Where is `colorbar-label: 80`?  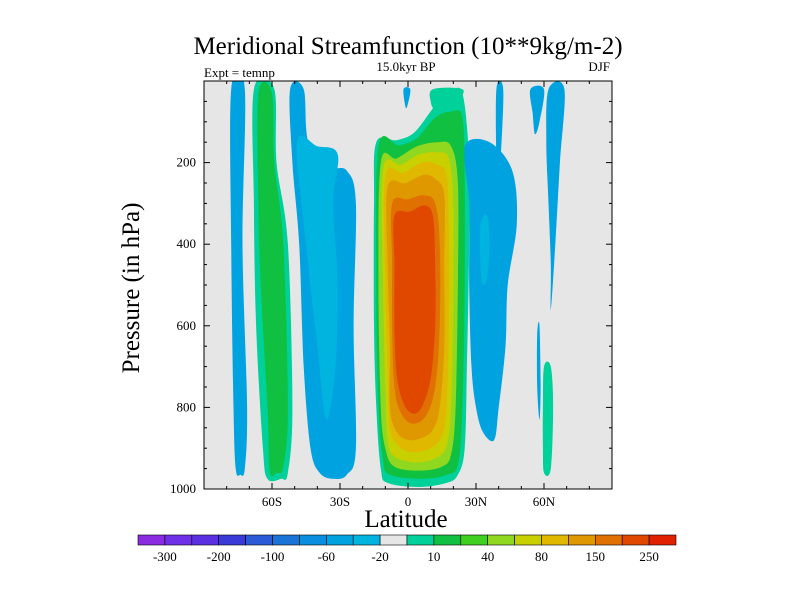
colorbar-label: 80 is located at coordinates (541, 556).